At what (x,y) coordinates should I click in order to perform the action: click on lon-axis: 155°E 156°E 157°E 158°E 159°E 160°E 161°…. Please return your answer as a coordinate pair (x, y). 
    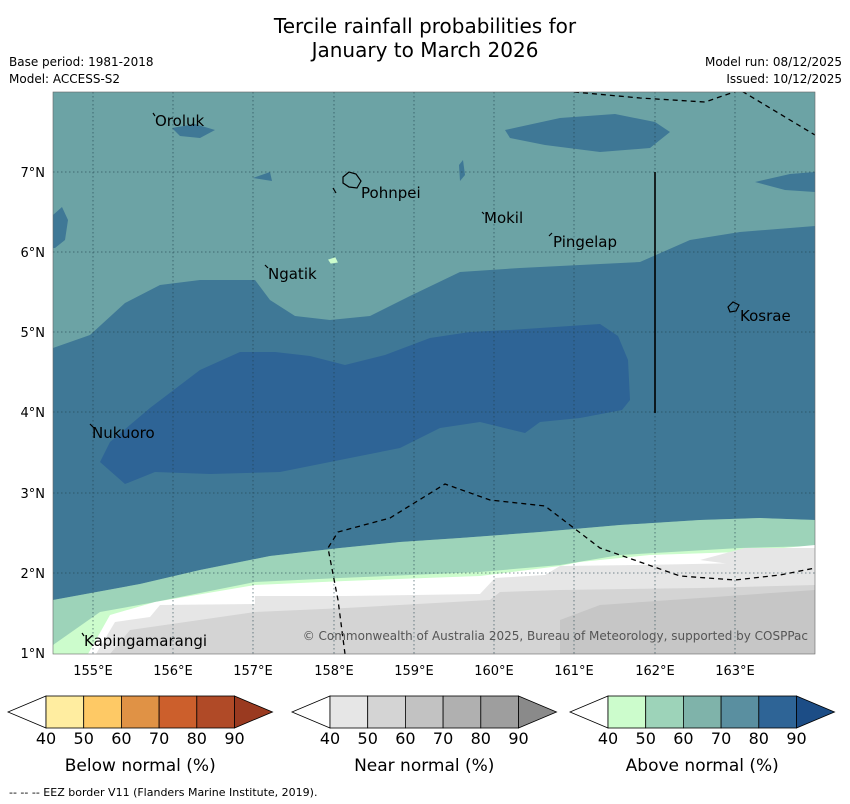
    Looking at the image, I should click on (414, 671).